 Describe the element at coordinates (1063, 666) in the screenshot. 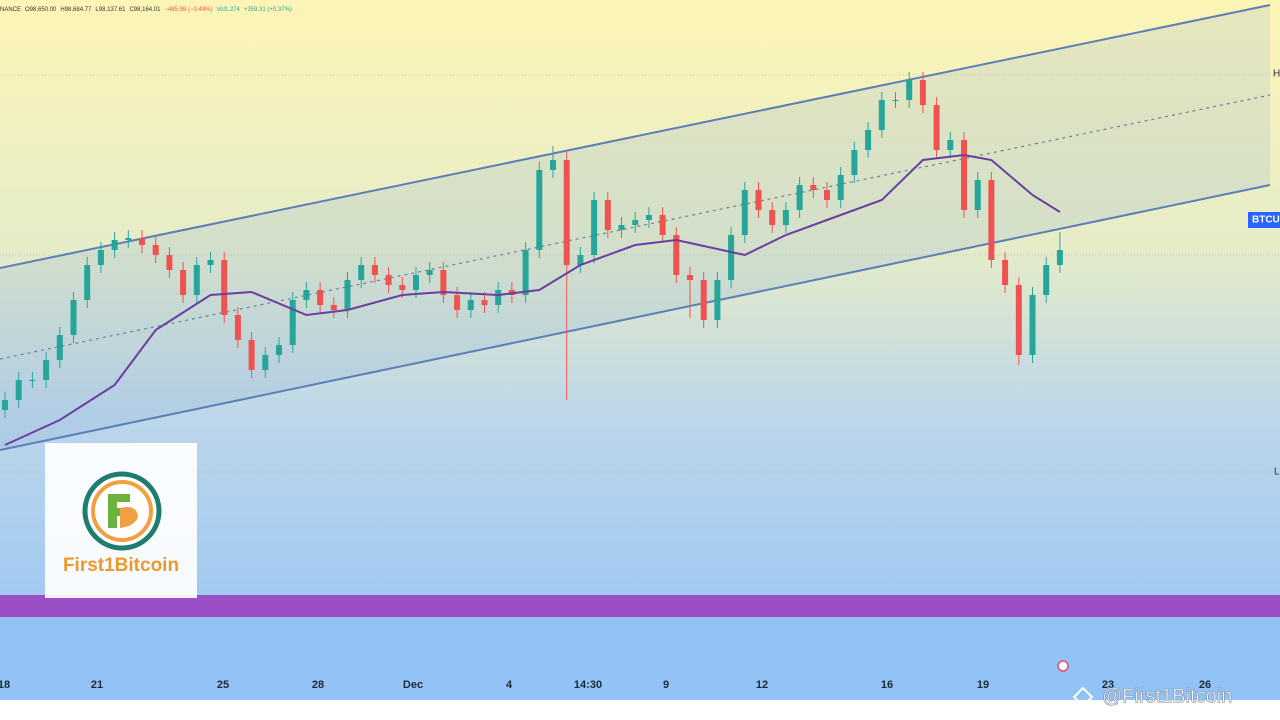

I see `event-icon` at that location.